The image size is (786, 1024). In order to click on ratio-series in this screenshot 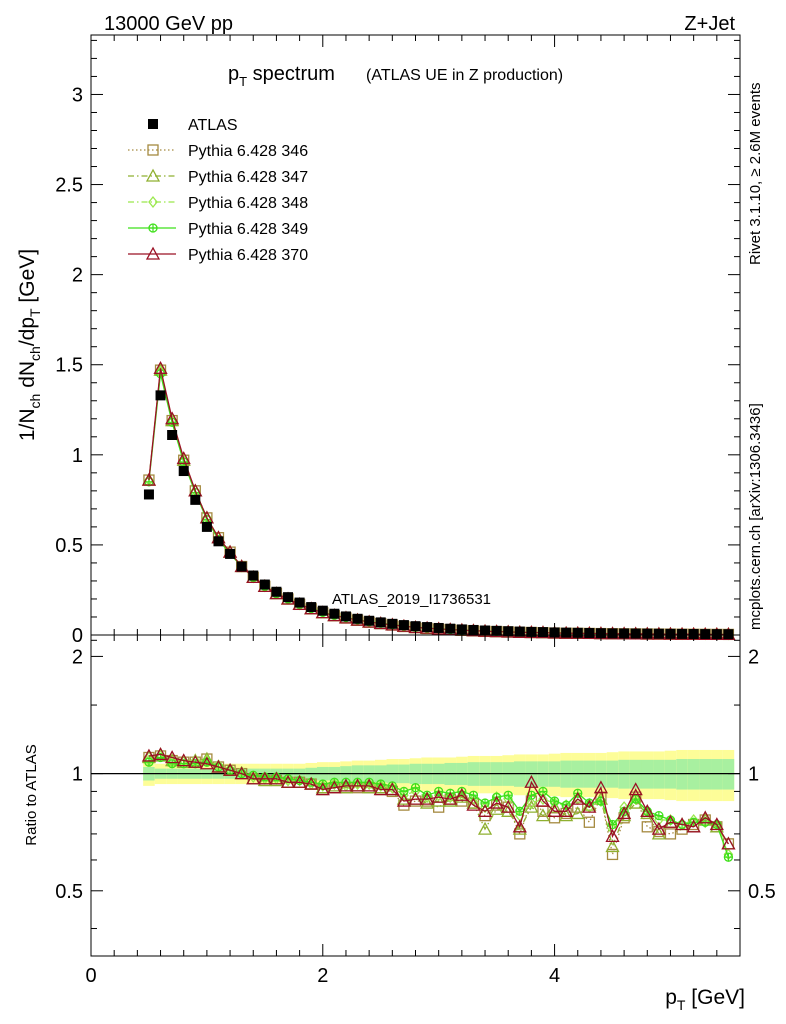, I will do `click(438, 798)`.